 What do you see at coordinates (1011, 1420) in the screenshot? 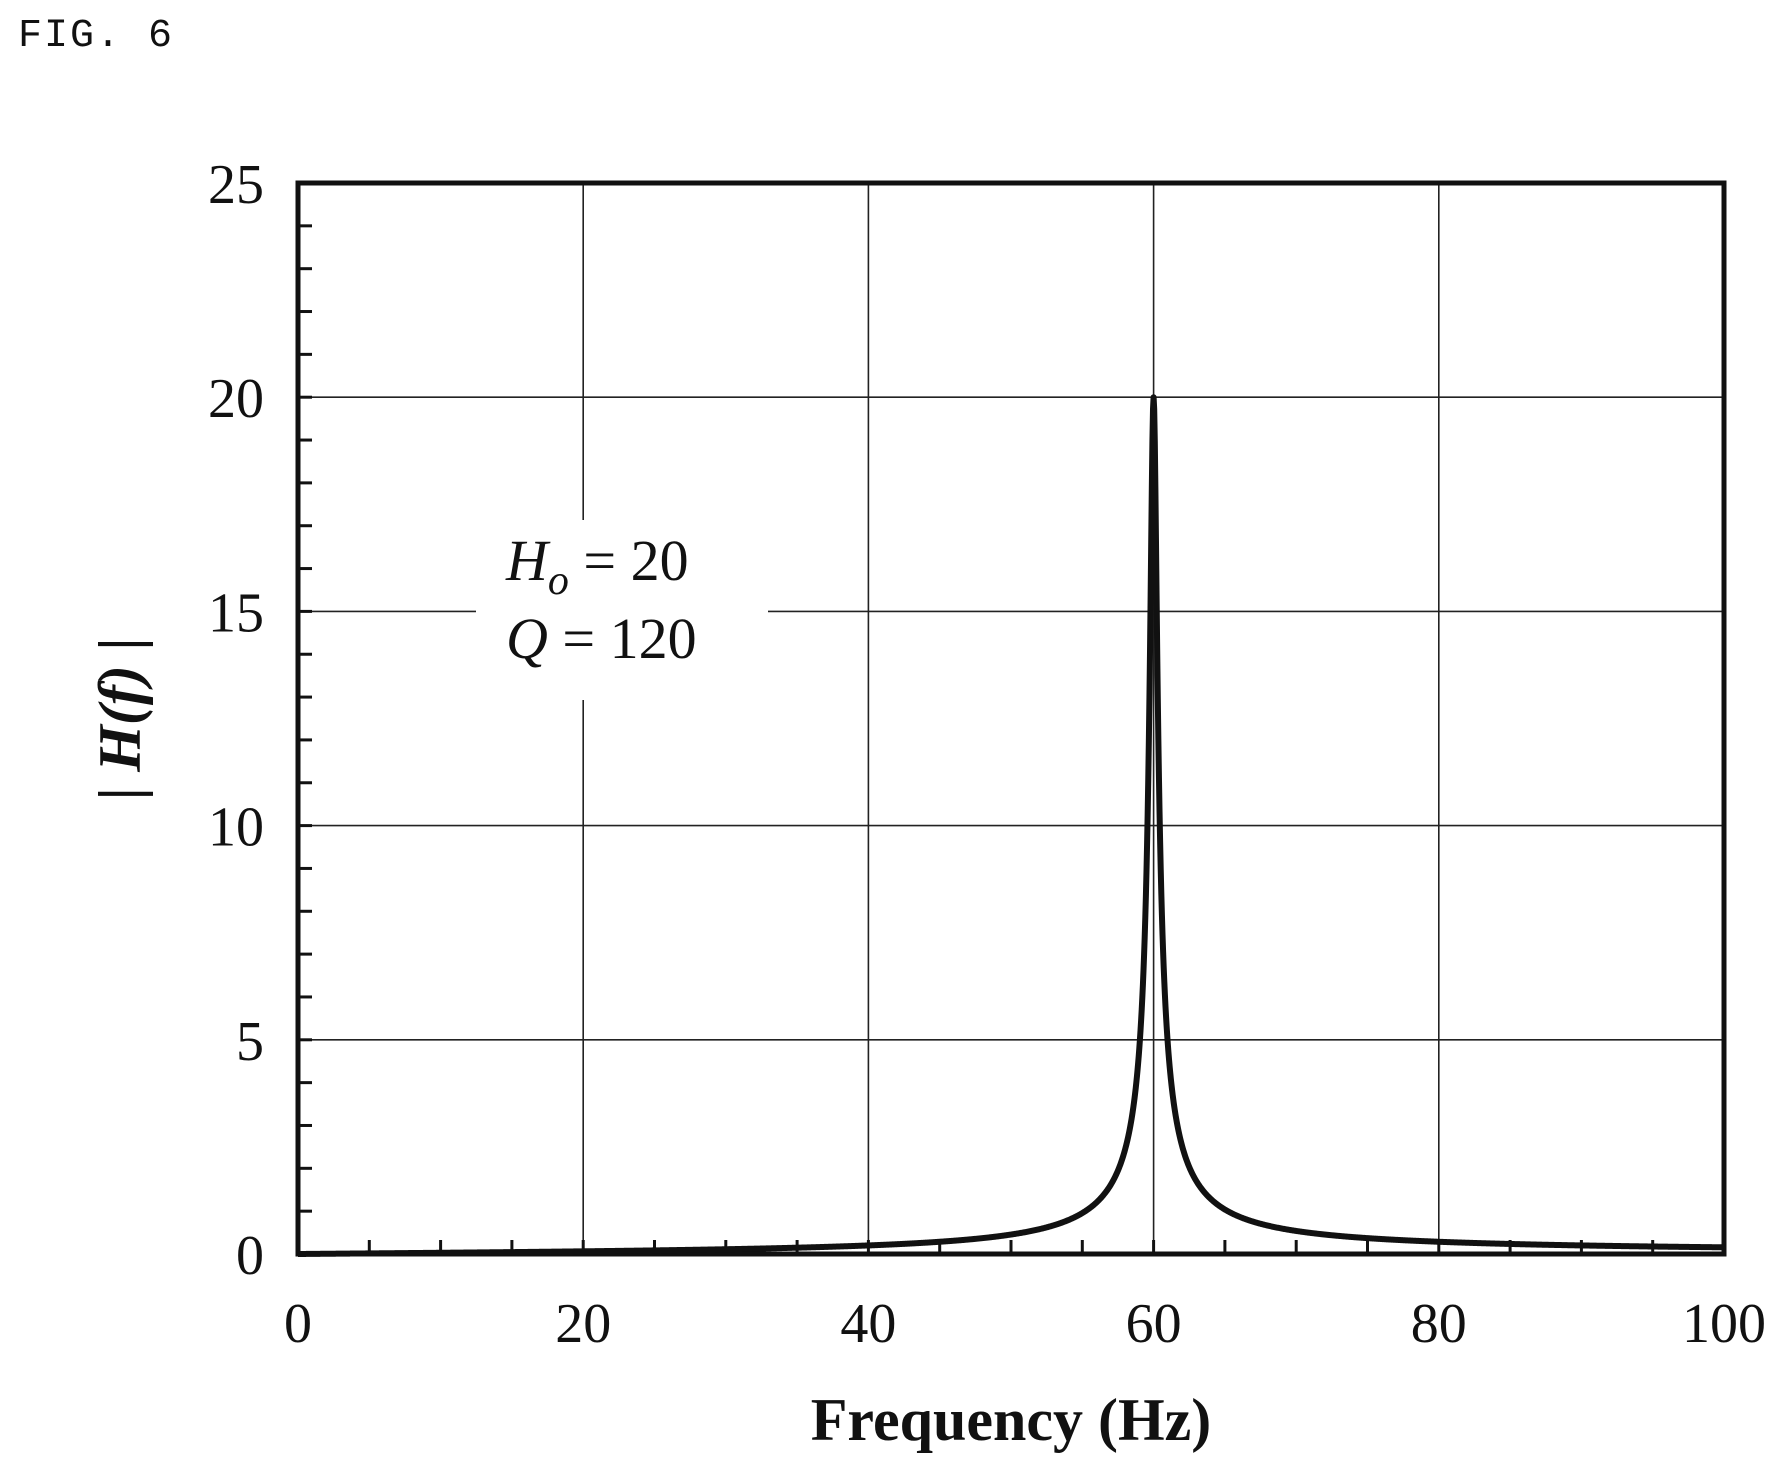
I see `x-axis-title: Frequency (Hz)` at bounding box center [1011, 1420].